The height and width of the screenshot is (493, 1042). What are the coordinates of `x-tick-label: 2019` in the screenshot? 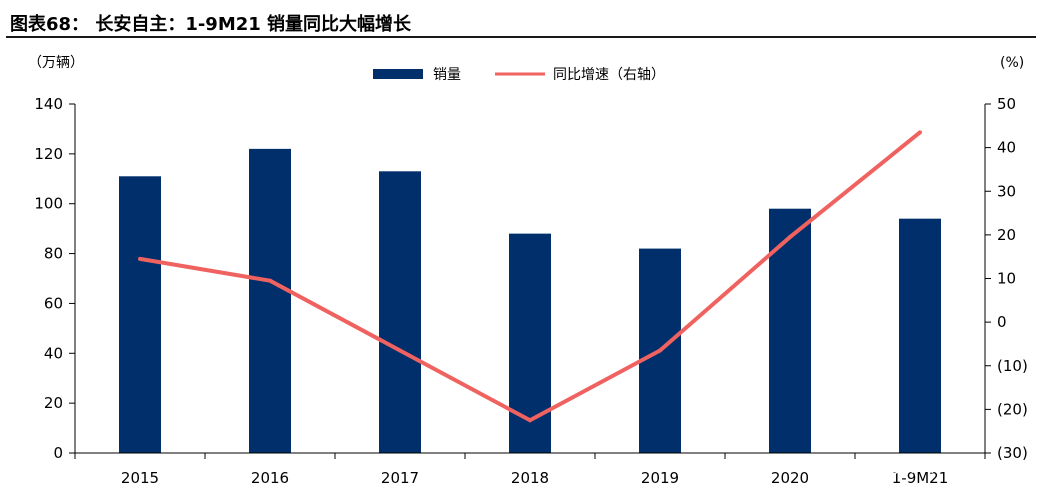 It's located at (660, 478).